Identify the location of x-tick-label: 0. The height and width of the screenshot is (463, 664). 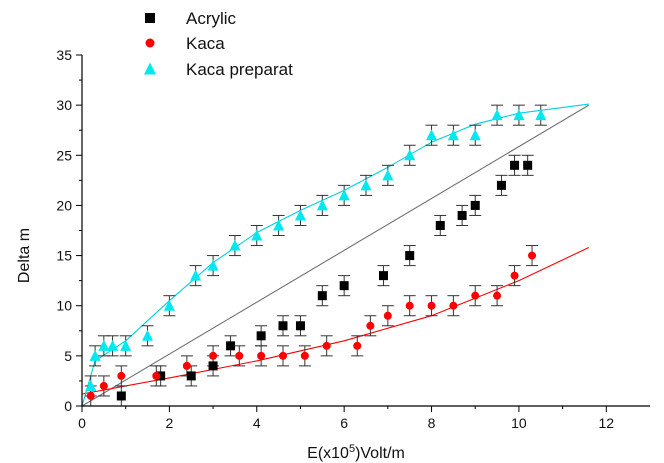
(82, 423).